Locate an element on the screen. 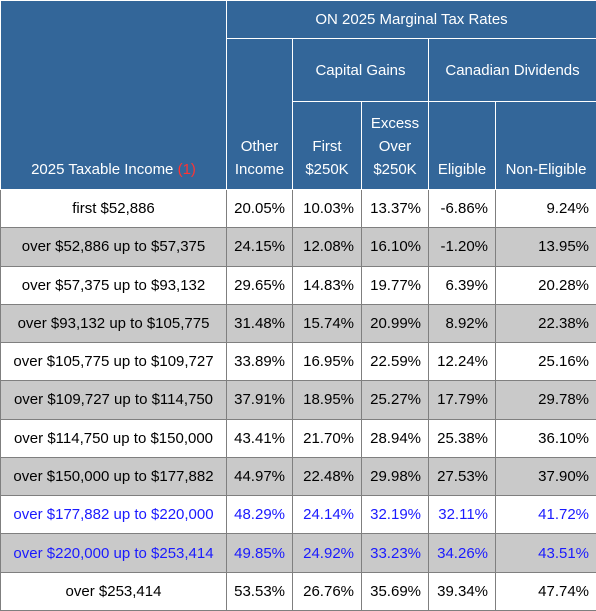 The width and height of the screenshot is (596, 611). cg-excess-rate: 28.94% is located at coordinates (395, 438).